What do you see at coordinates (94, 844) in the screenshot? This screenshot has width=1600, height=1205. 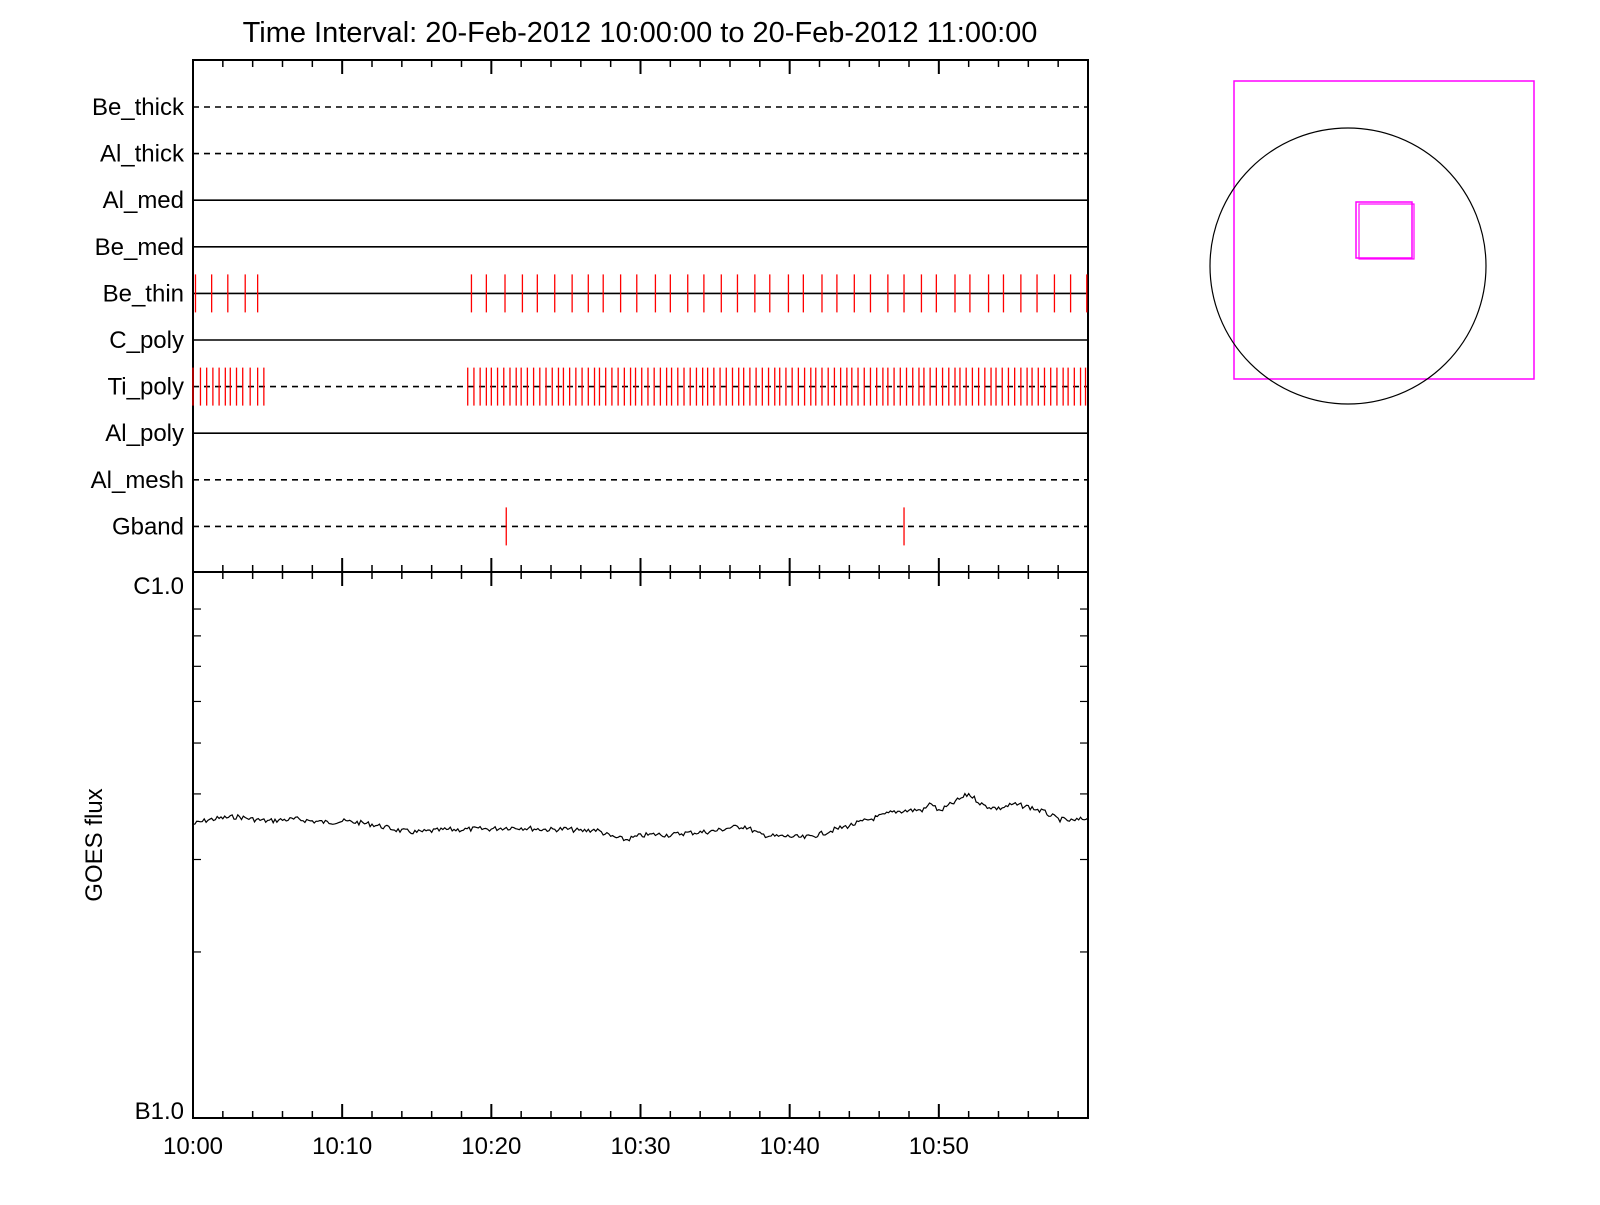 I see `y-axis-label: GOES flux` at bounding box center [94, 844].